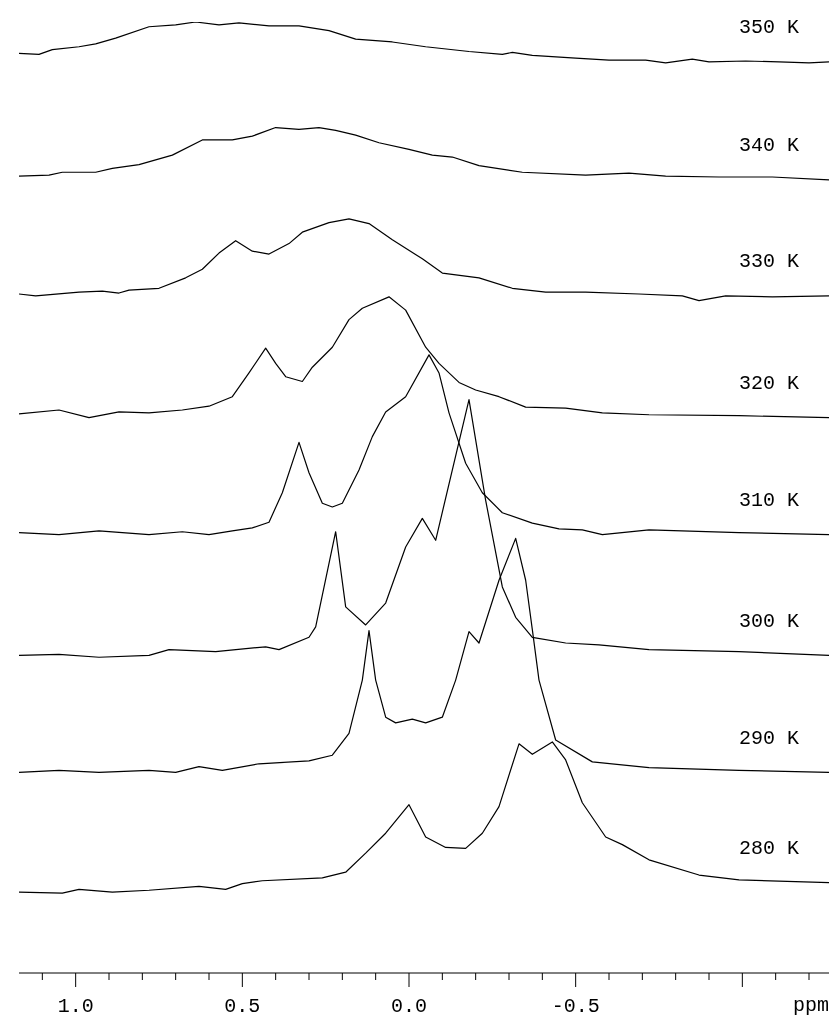 Image resolution: width=836 pixels, height=1028 pixels. I want to click on x-tick-label: 0.5, so click(242, 1007).